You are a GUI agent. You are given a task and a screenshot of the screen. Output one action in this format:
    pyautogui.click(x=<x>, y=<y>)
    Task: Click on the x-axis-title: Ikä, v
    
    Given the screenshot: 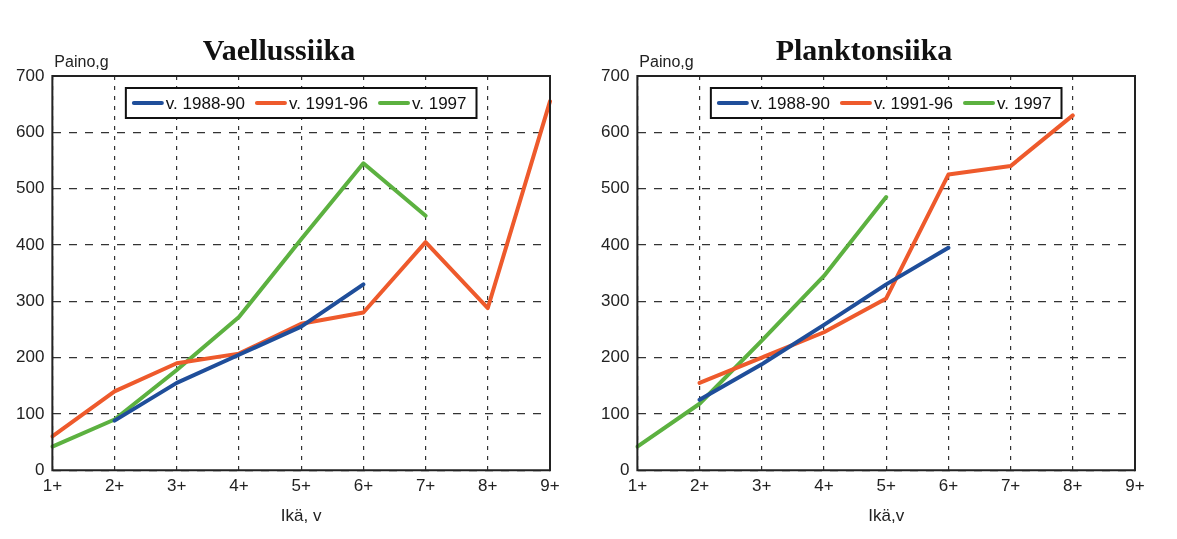 What is the action you would take?
    pyautogui.click(x=301, y=516)
    